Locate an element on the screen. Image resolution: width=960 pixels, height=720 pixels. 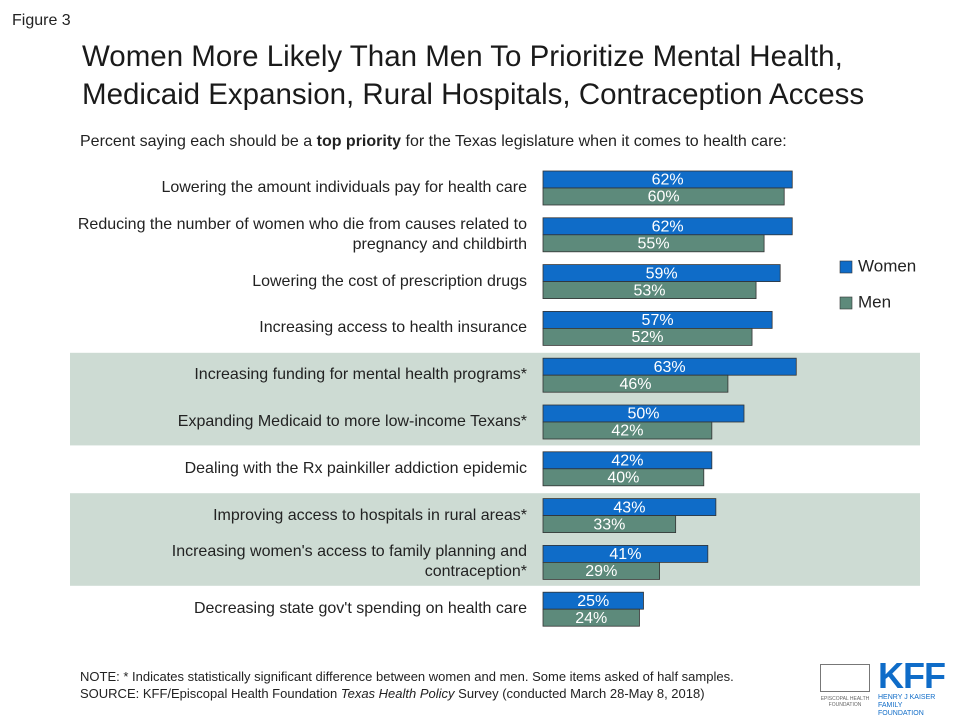
value-label: 55% is located at coordinates (654, 244).